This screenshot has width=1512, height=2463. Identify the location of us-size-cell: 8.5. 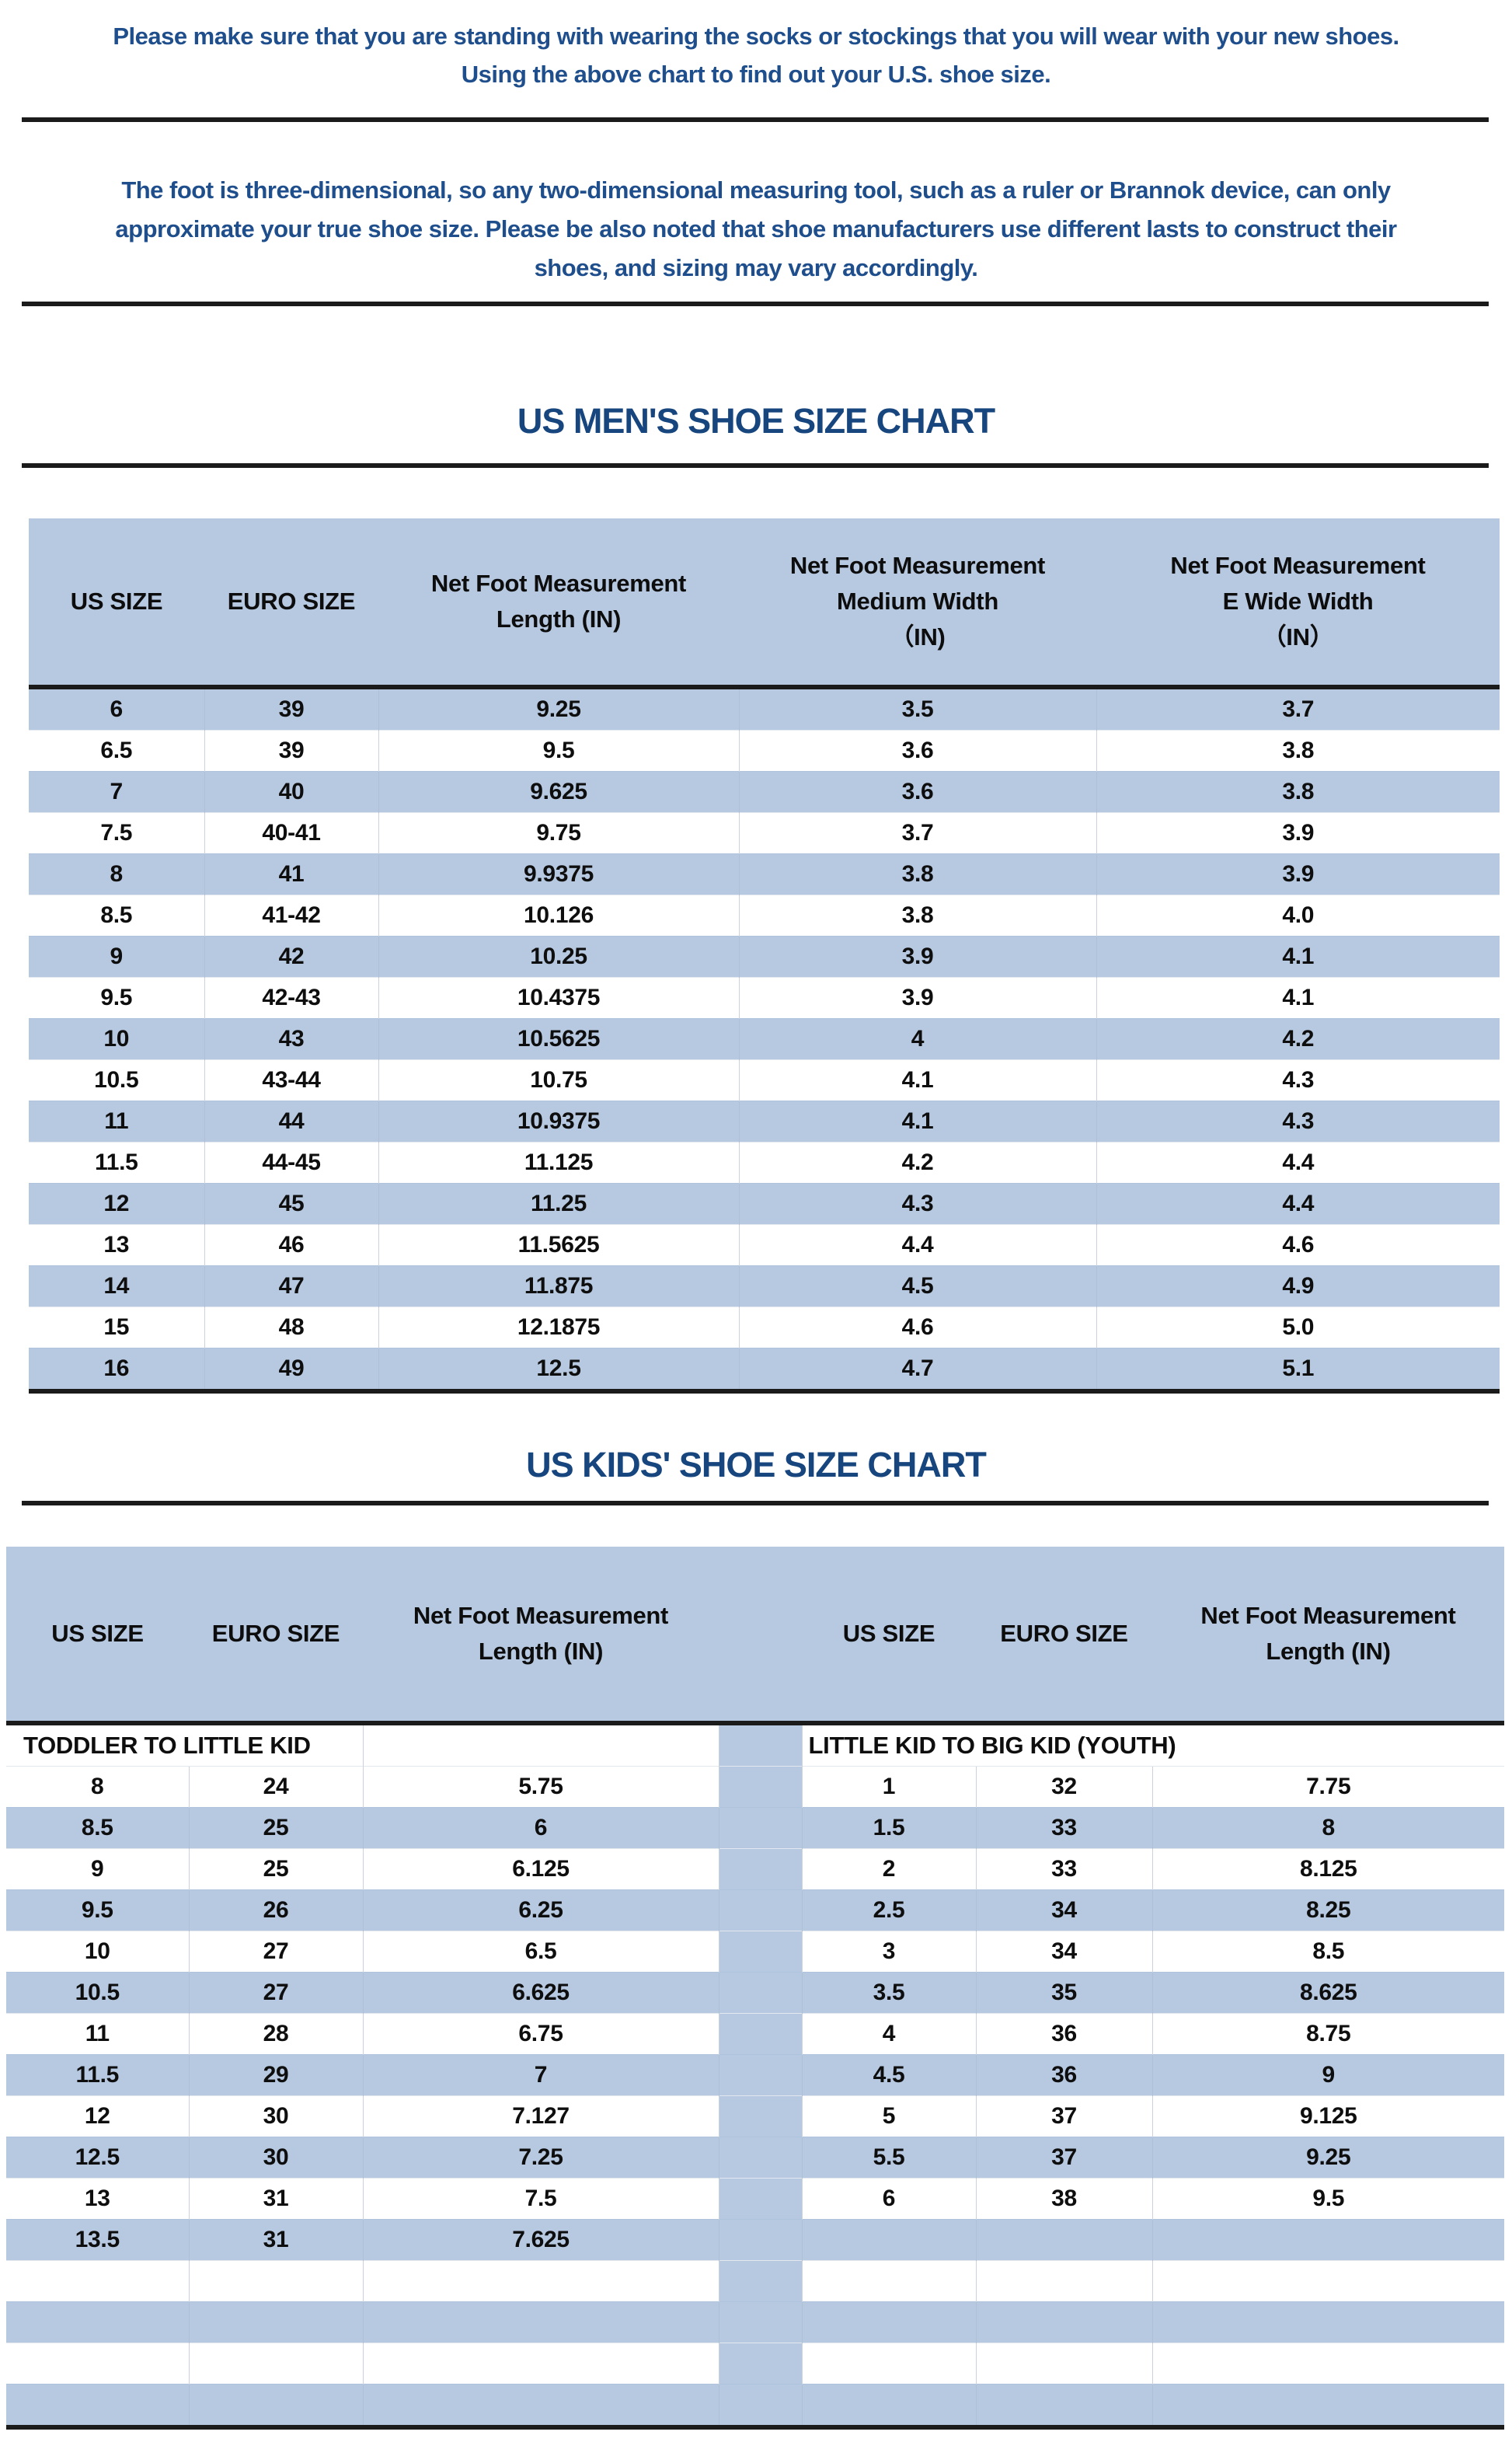
(116, 916).